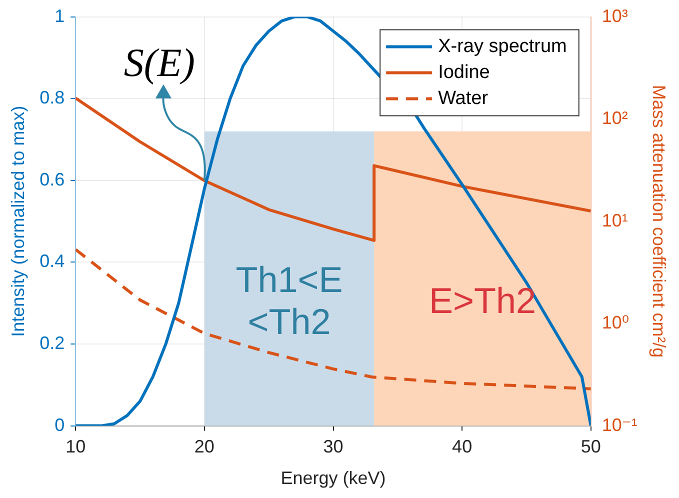  I want to click on y-tick-label: 0.4, so click(52, 261).